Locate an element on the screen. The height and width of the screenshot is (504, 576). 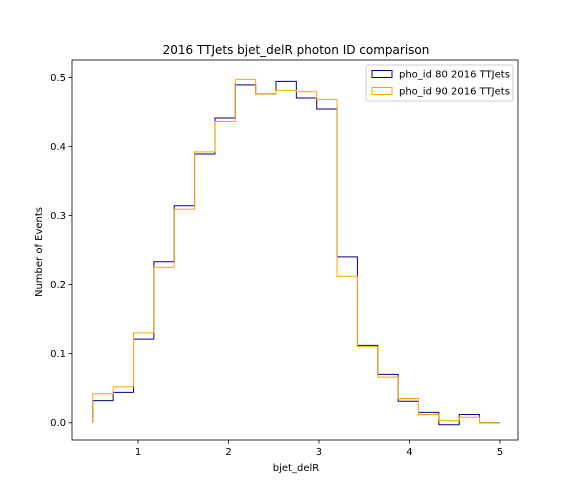
x-tick-label: 2 is located at coordinates (228, 452).